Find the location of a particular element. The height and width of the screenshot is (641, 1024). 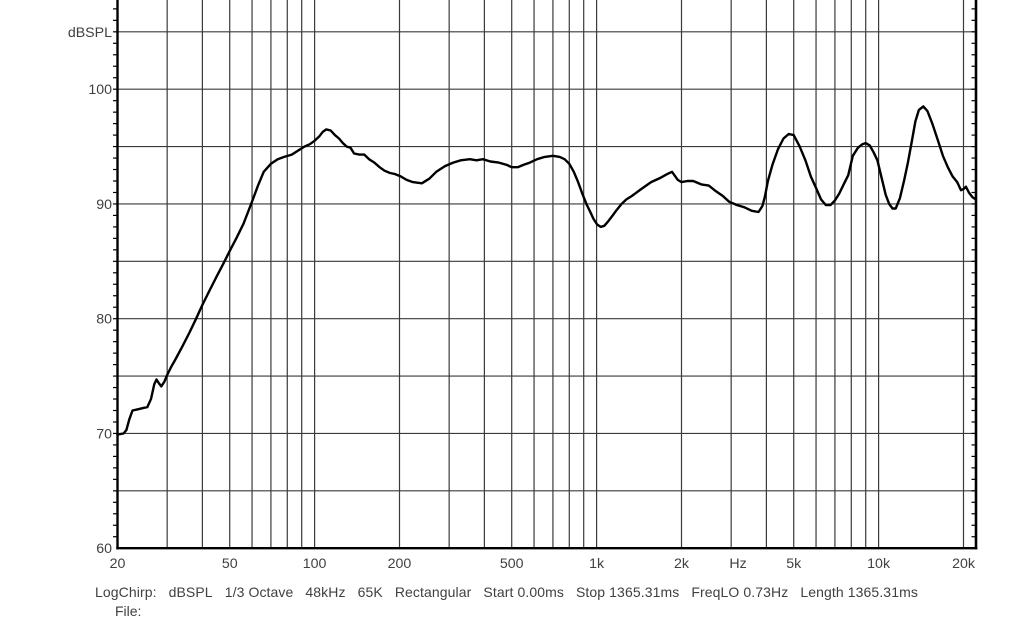

x-axis-labels: 20 50 100 200 500 1k 2k Hz 5k 10k 20k is located at coordinates (543, 564).